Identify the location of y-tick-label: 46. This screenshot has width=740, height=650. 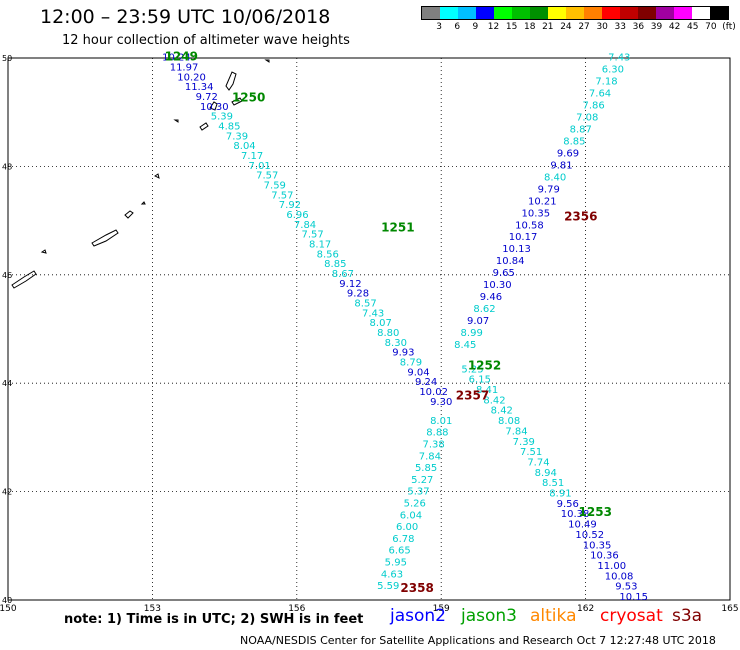
(7, 275).